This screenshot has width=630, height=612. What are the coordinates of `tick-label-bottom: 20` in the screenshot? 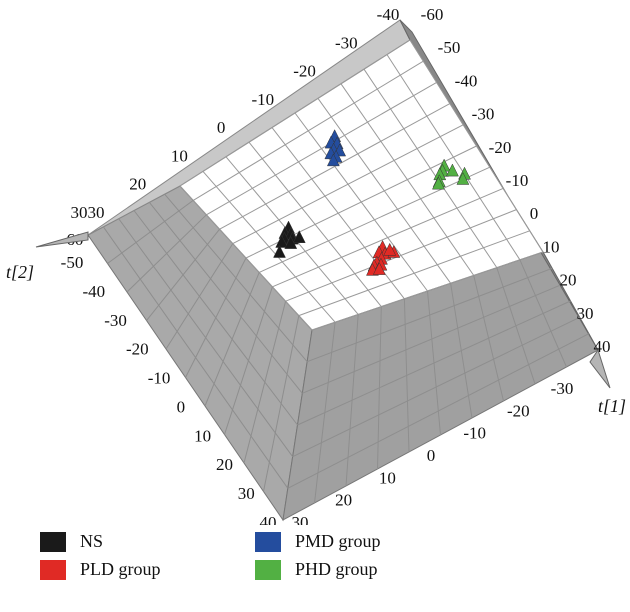 It's located at (343, 500).